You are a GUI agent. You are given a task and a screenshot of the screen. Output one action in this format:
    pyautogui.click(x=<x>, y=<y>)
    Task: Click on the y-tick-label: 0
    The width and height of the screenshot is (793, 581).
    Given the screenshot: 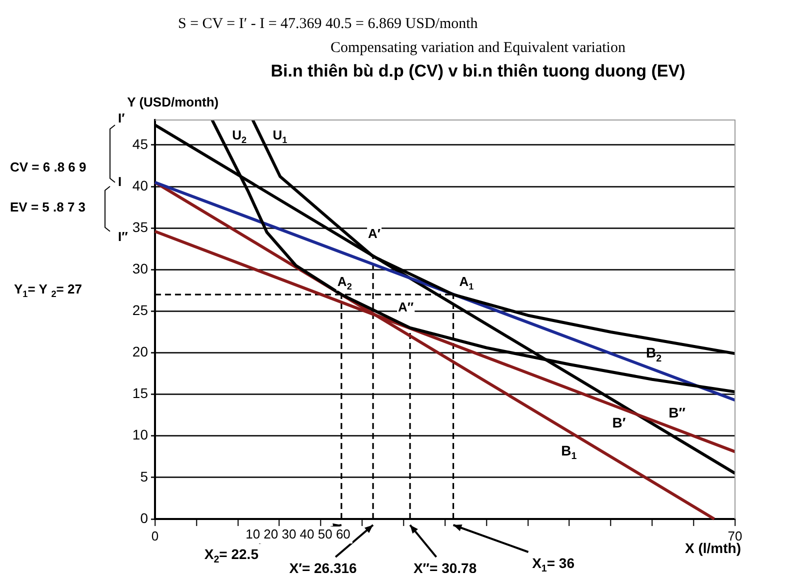 What is the action you would take?
    pyautogui.click(x=144, y=518)
    